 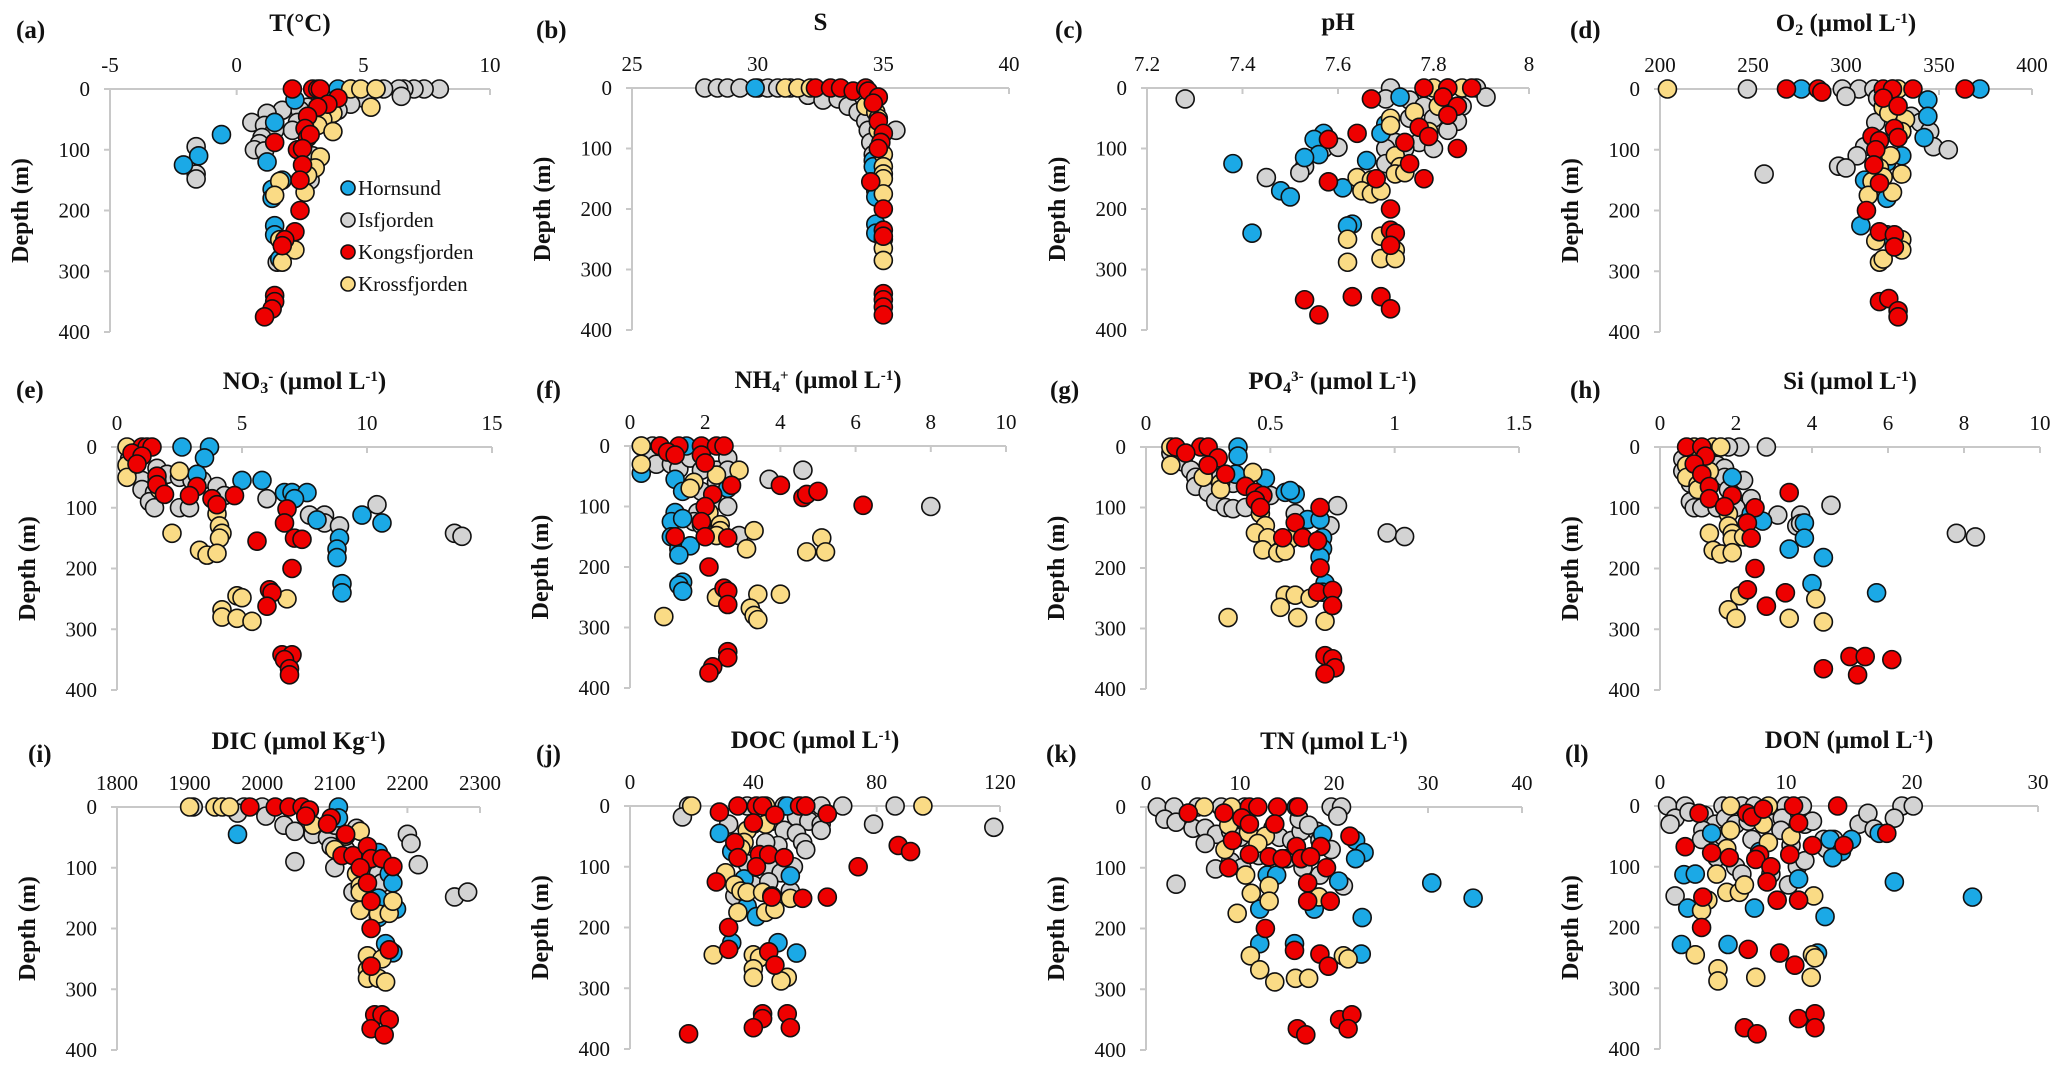 What do you see at coordinates (30, 390) in the screenshot?
I see `panel-label: (e)` at bounding box center [30, 390].